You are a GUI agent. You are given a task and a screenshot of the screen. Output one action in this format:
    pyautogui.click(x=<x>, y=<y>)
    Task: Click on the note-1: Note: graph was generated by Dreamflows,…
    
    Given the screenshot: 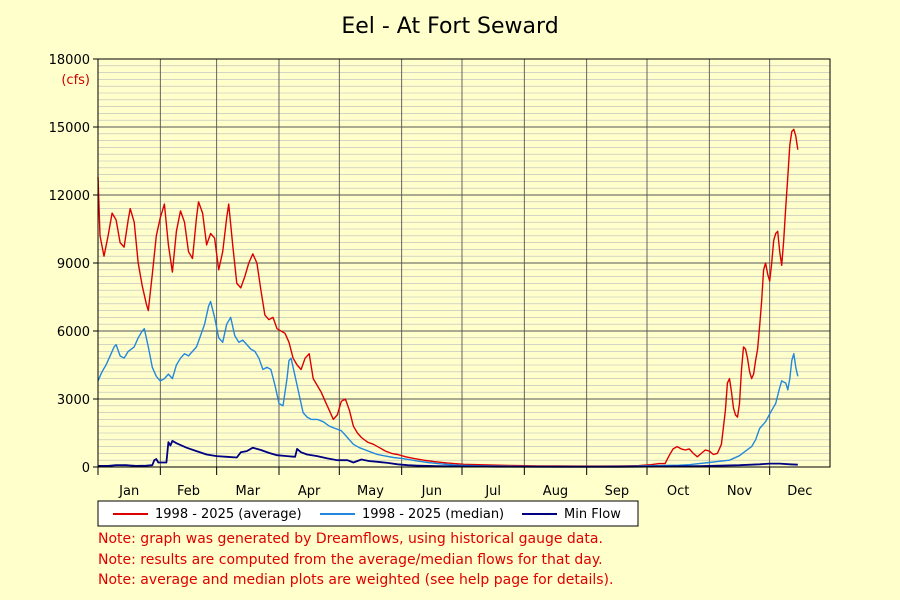 What is the action you would take?
    pyautogui.click(x=350, y=539)
    